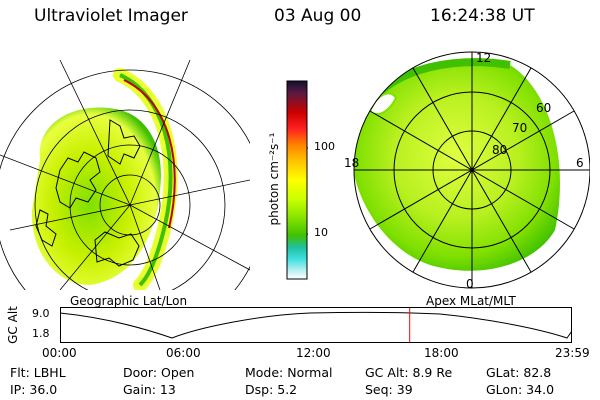  Describe the element at coordinates (149, 389) in the screenshot. I see `info-gain: Gain: 13` at that location.